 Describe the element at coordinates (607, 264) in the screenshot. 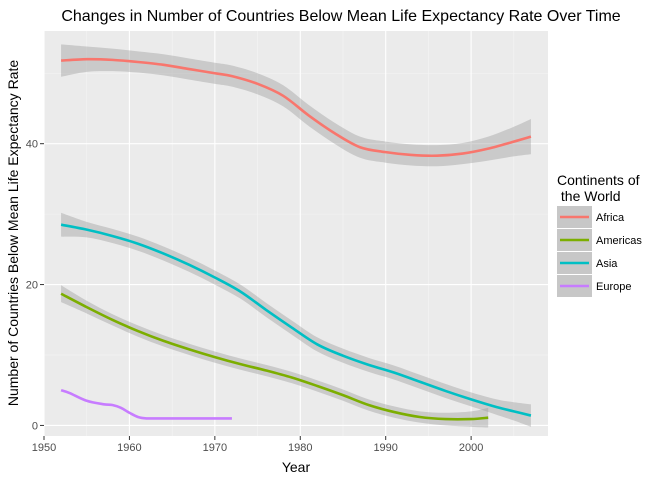

I see `legend-label-asia: Asia` at that location.